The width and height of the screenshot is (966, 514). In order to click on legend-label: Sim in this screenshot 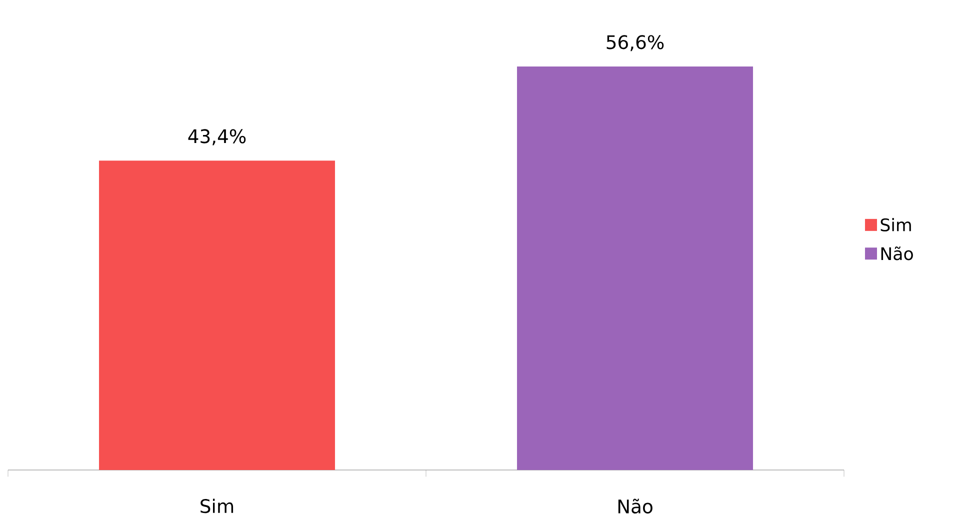, I will do `click(895, 225)`.